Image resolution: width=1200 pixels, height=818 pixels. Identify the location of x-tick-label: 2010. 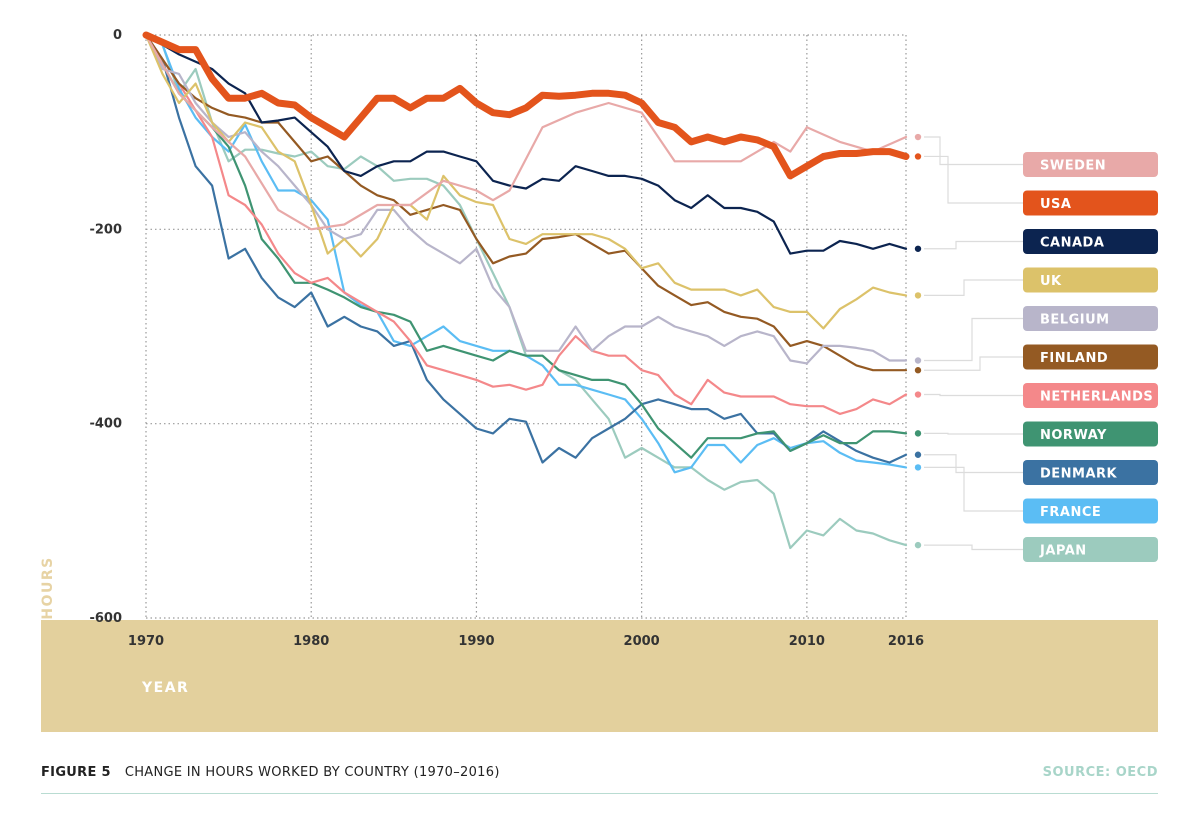
(807, 641).